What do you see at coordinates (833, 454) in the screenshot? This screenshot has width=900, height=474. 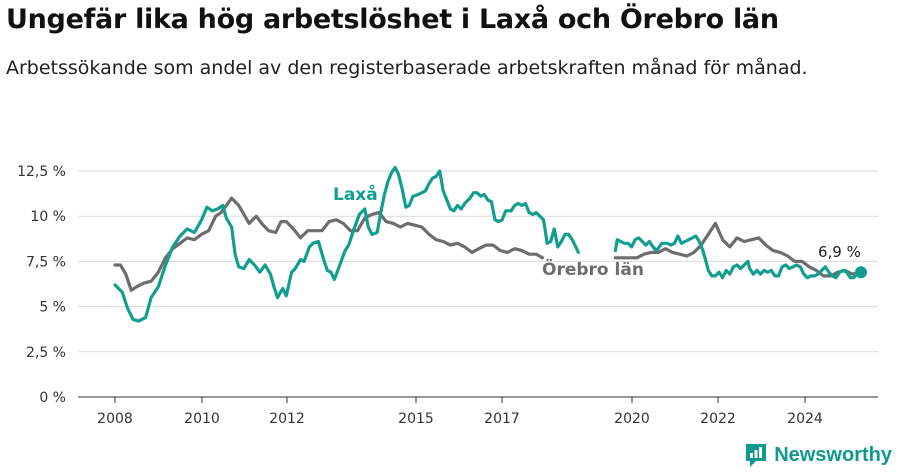 I see `brand-name: Newsworthy` at bounding box center [833, 454].